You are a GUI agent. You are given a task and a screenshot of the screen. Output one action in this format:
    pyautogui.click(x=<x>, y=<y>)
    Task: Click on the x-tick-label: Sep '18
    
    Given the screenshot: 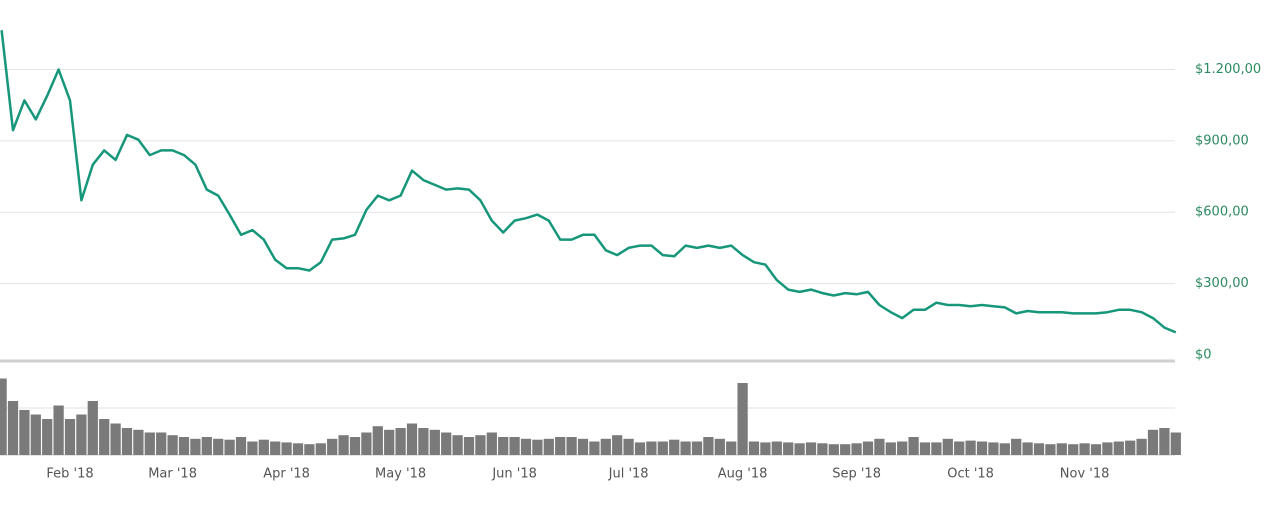 What is the action you would take?
    pyautogui.click(x=856, y=474)
    